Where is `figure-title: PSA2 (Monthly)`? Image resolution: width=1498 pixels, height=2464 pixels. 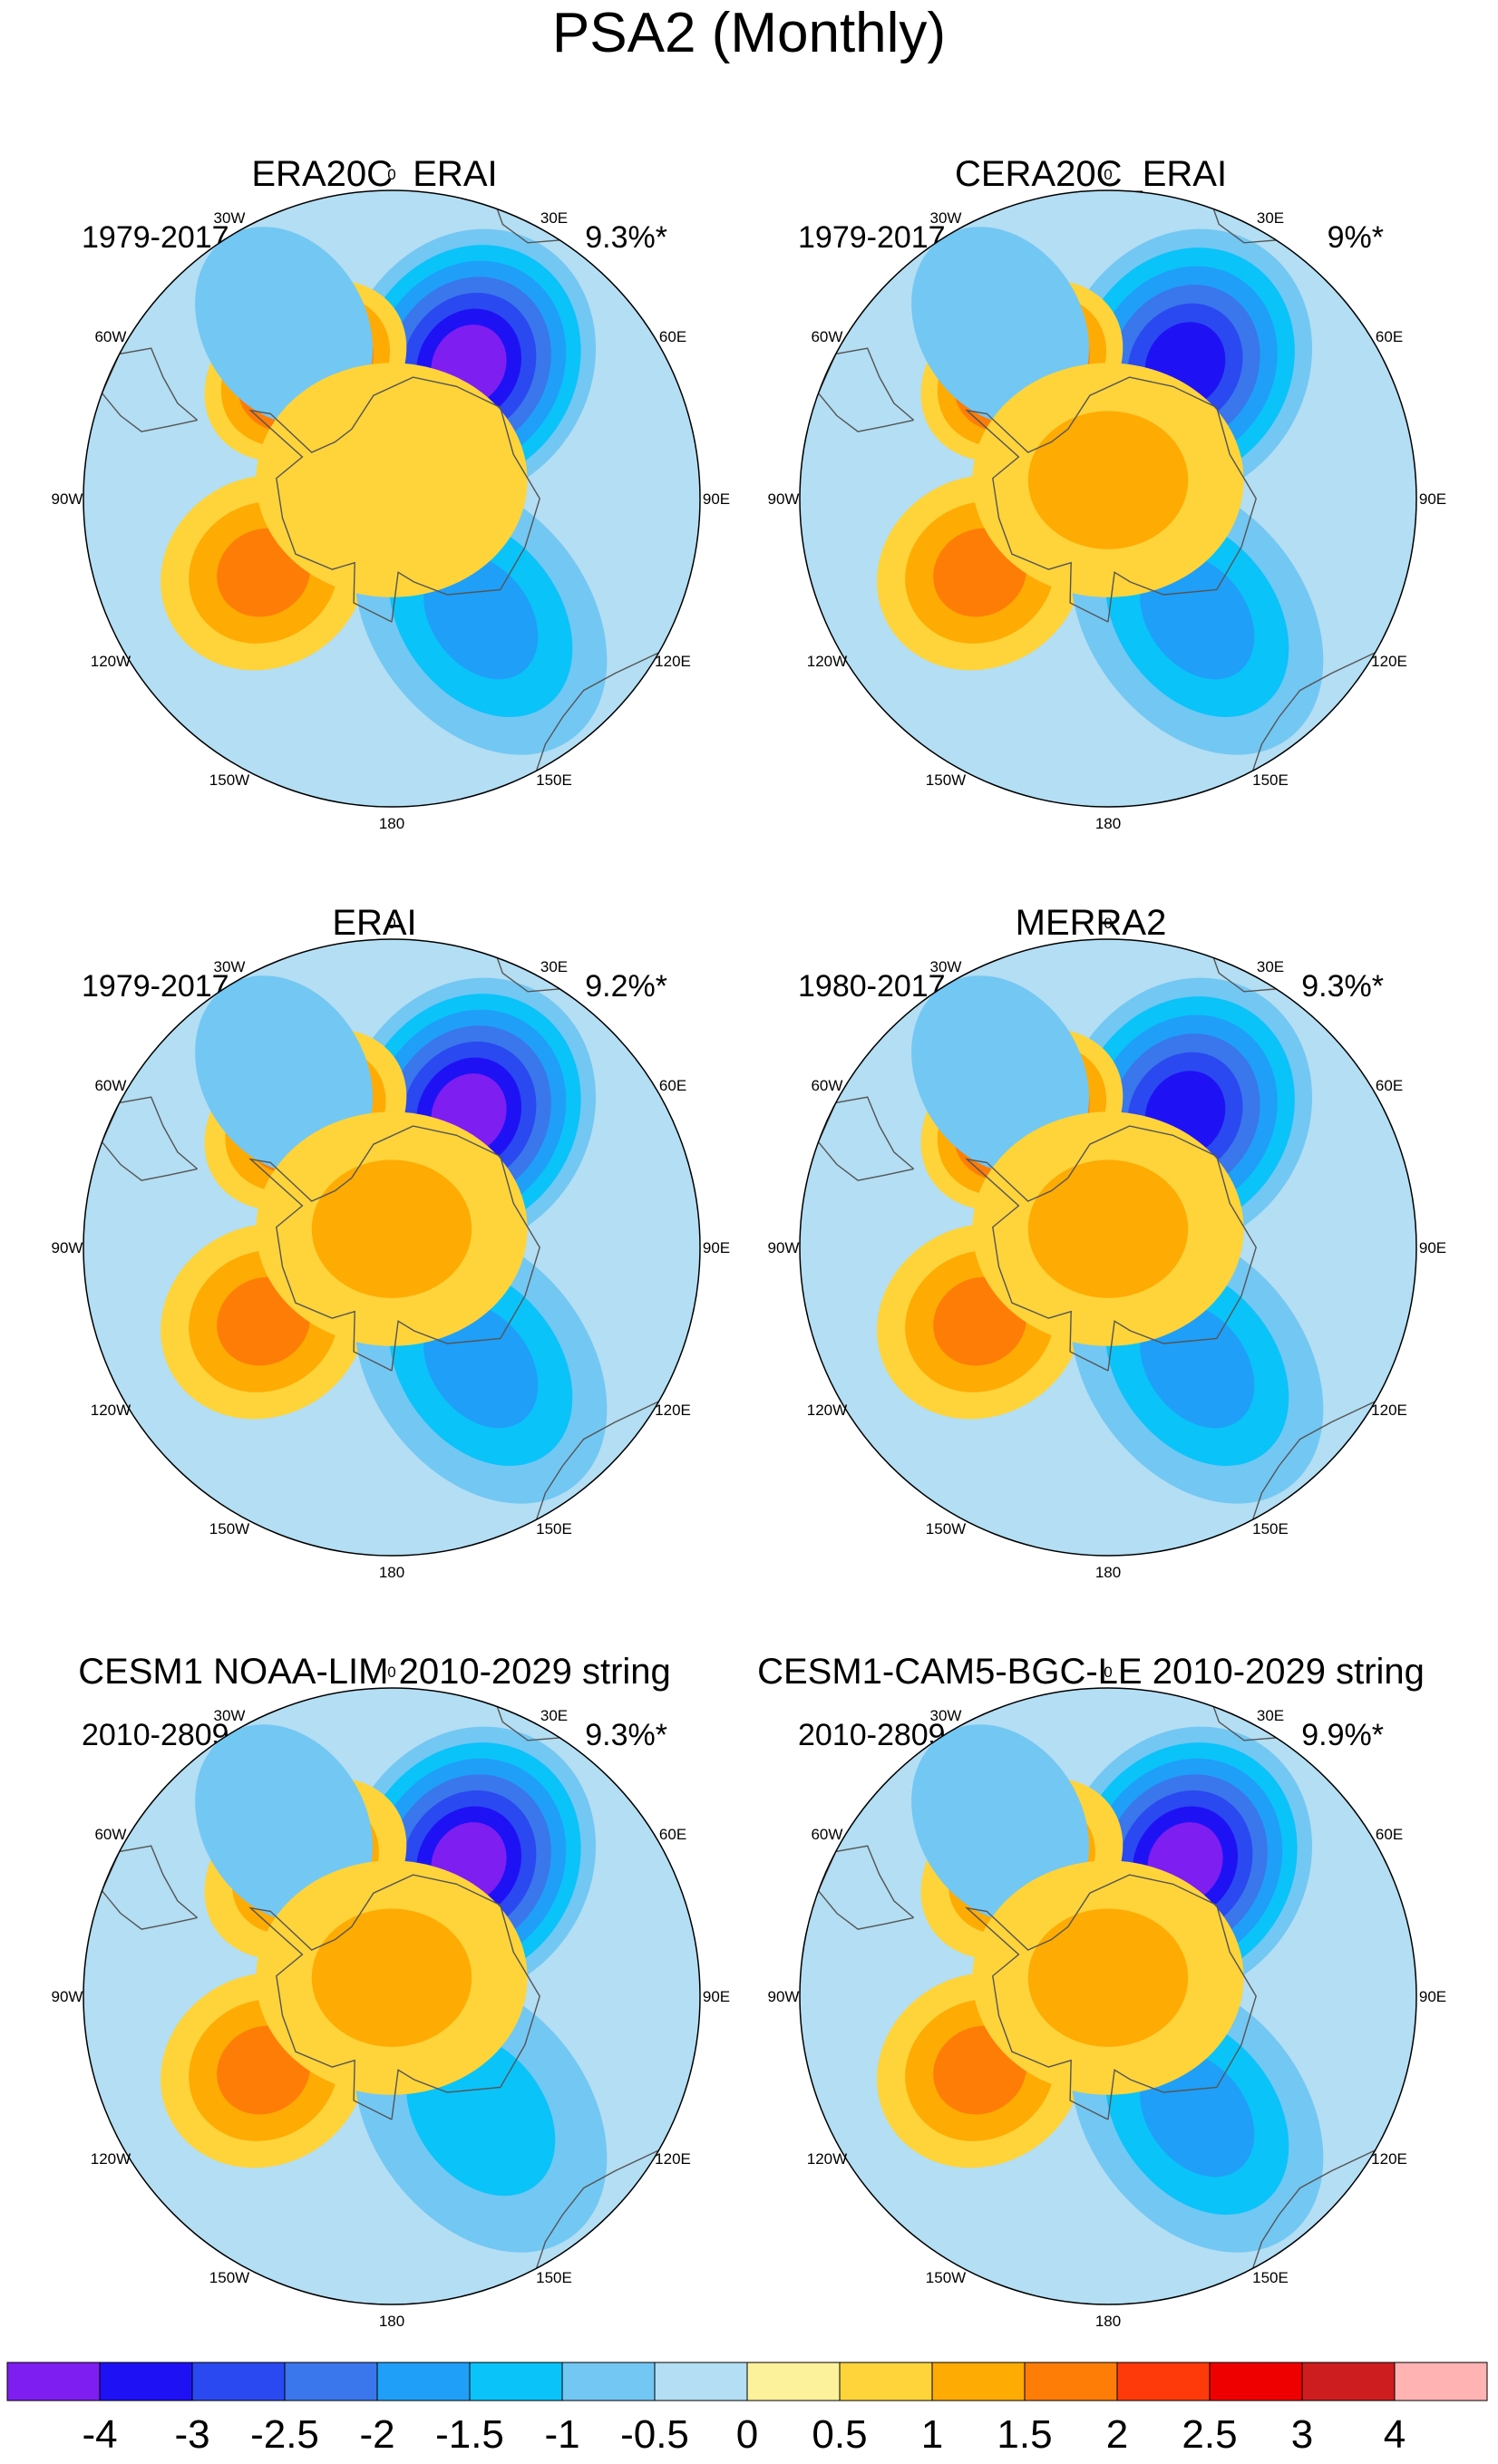 figure-title: PSA2 (Monthly) is located at coordinates (749, 33).